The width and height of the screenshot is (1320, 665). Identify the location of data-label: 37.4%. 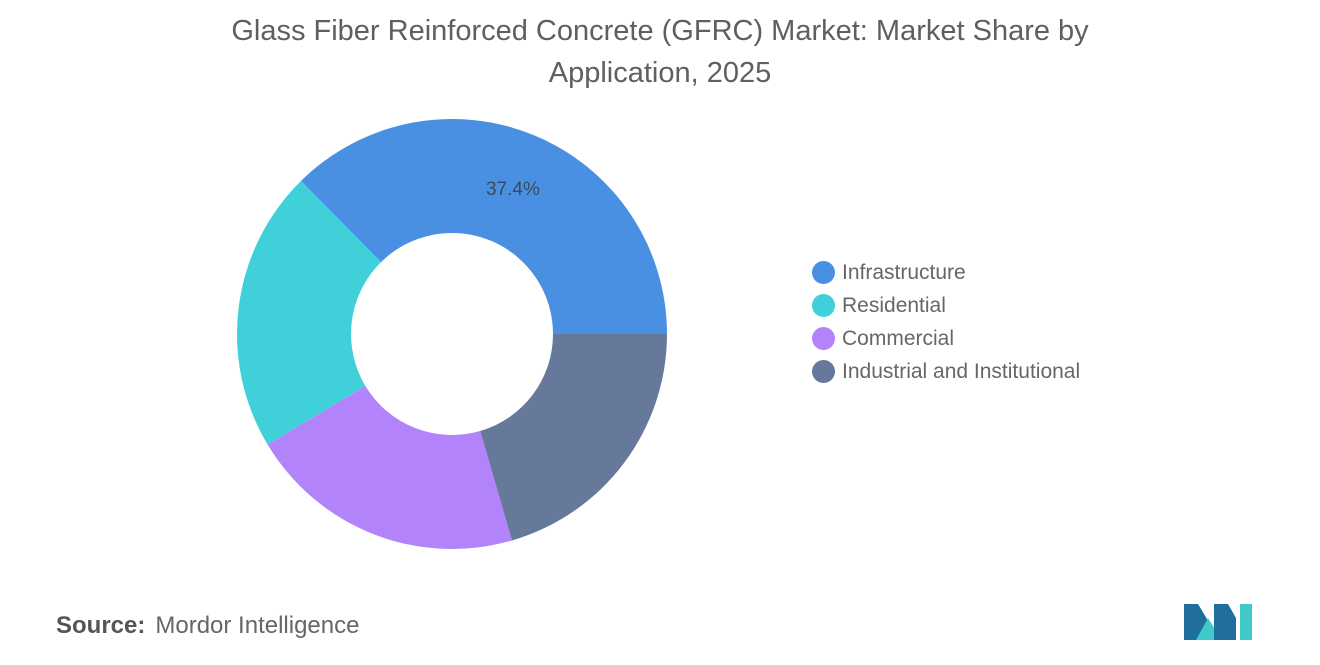
(513, 189).